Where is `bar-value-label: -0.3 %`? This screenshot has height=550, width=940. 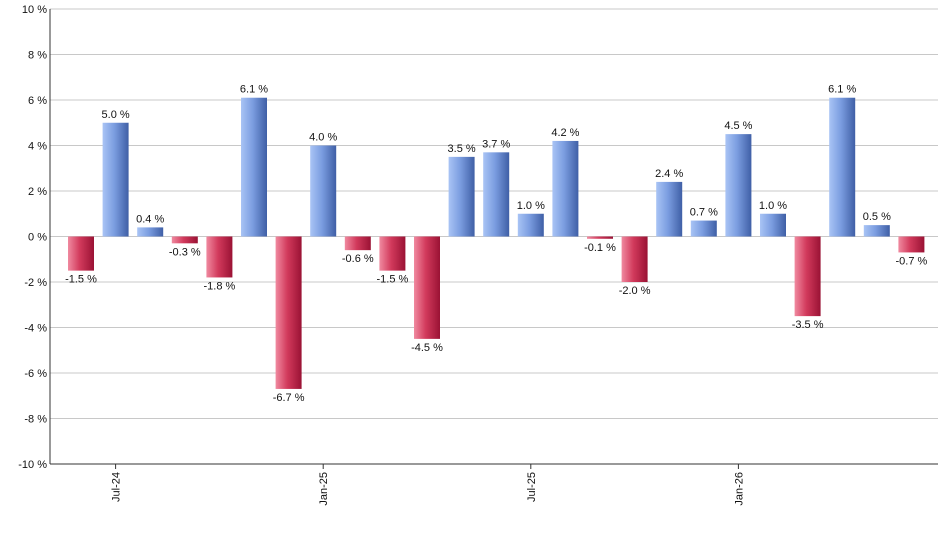
bar-value-label: -0.3 % is located at coordinates (185, 252).